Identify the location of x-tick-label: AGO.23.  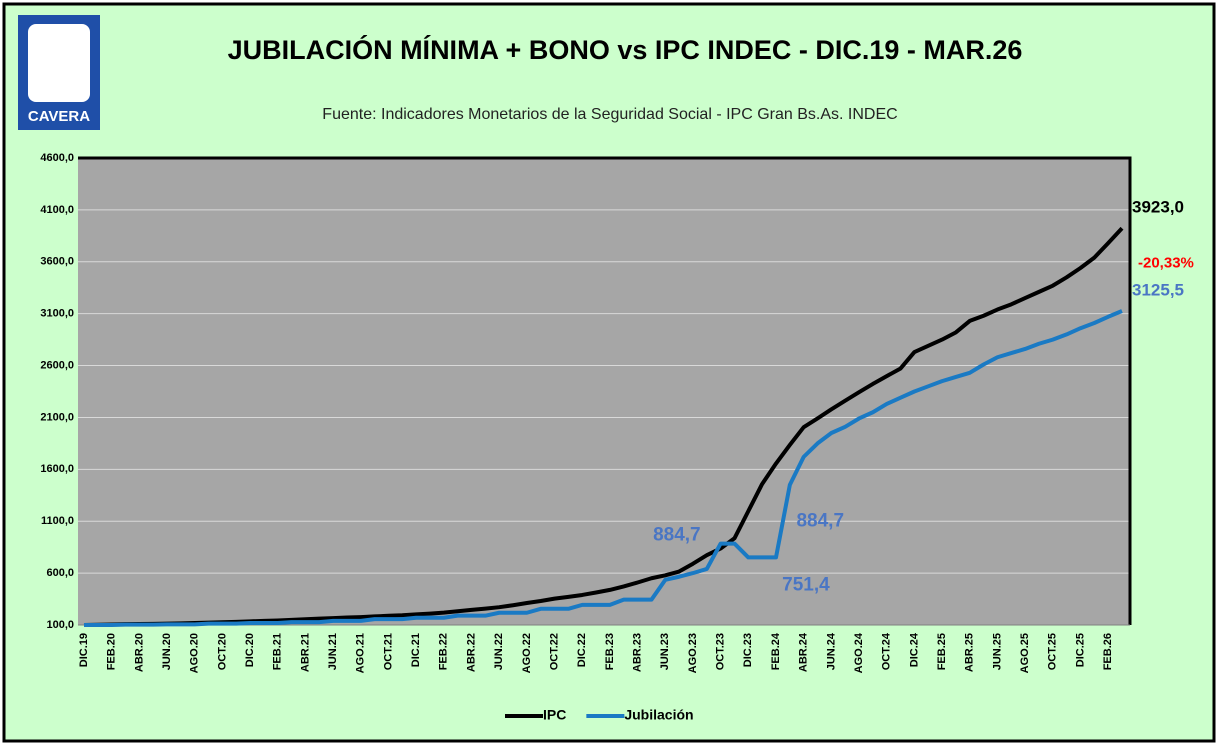
(693, 653).